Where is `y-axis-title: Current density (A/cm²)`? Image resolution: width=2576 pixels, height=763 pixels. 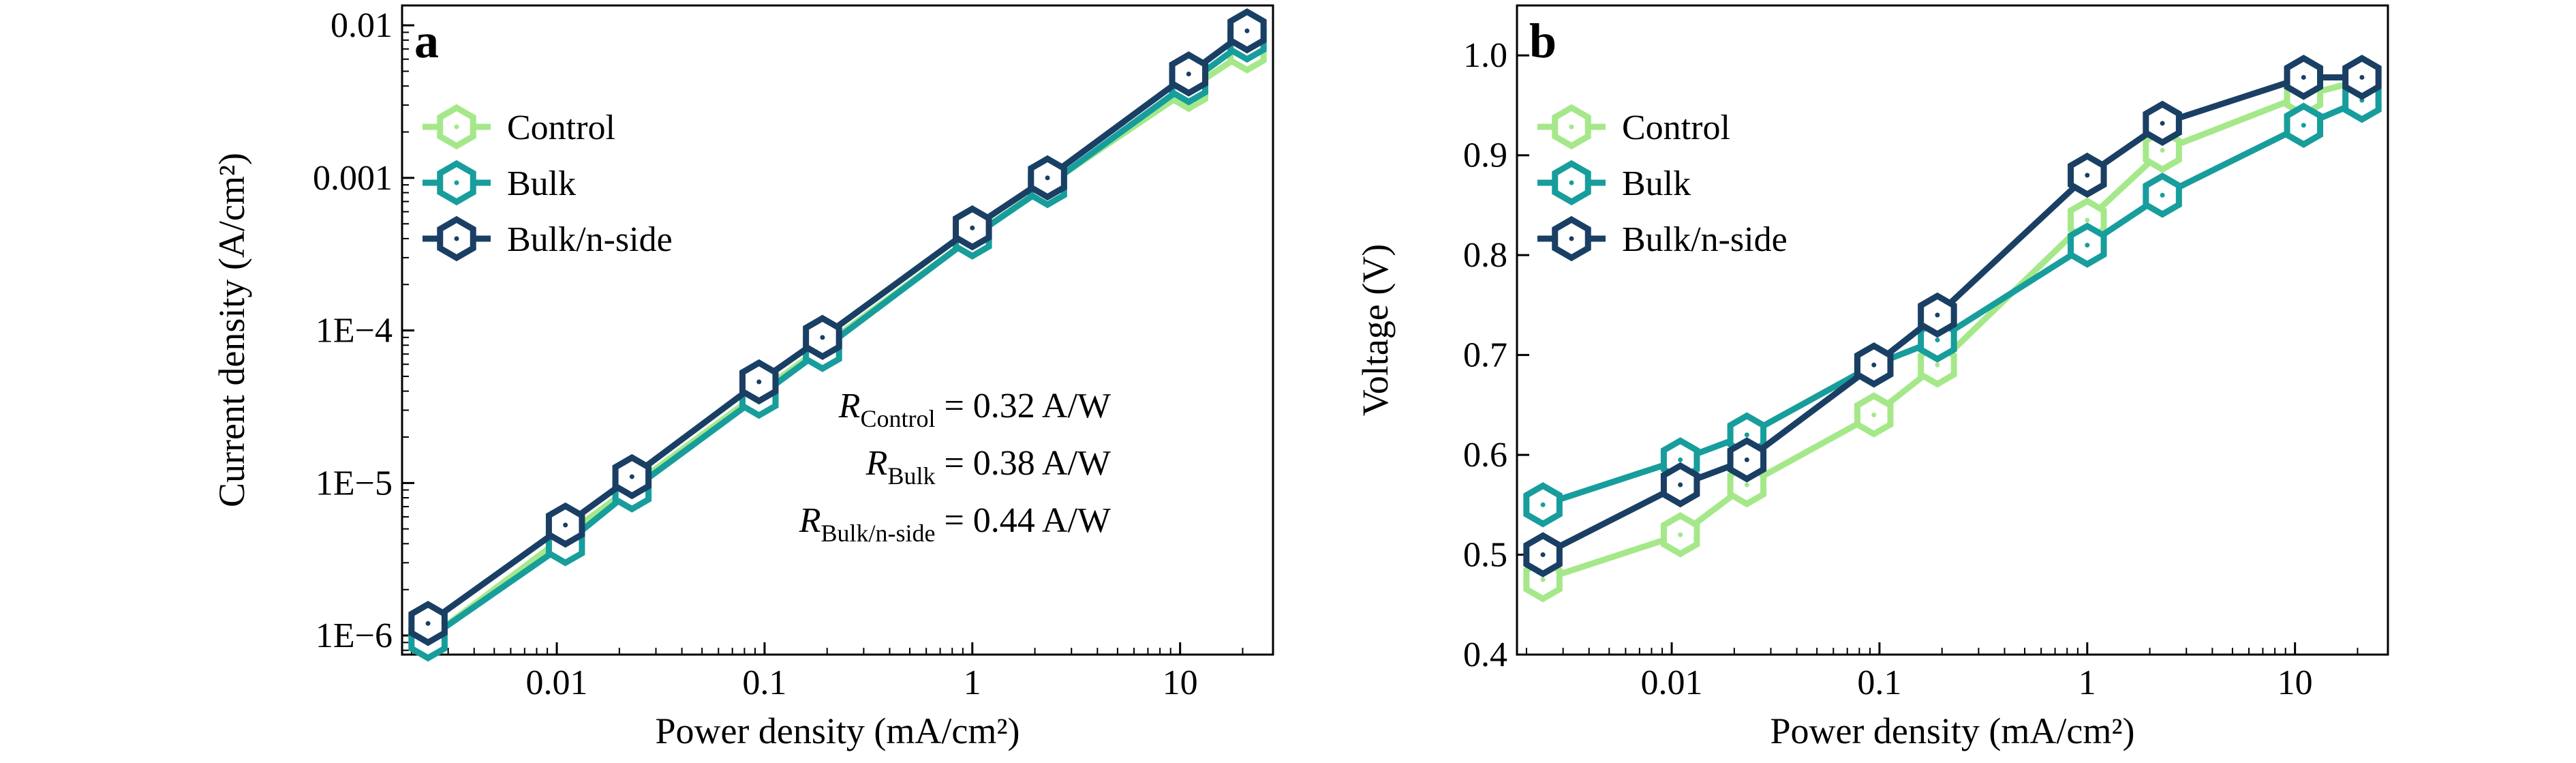 y-axis-title: Current density (A/cm²) is located at coordinates (231, 330).